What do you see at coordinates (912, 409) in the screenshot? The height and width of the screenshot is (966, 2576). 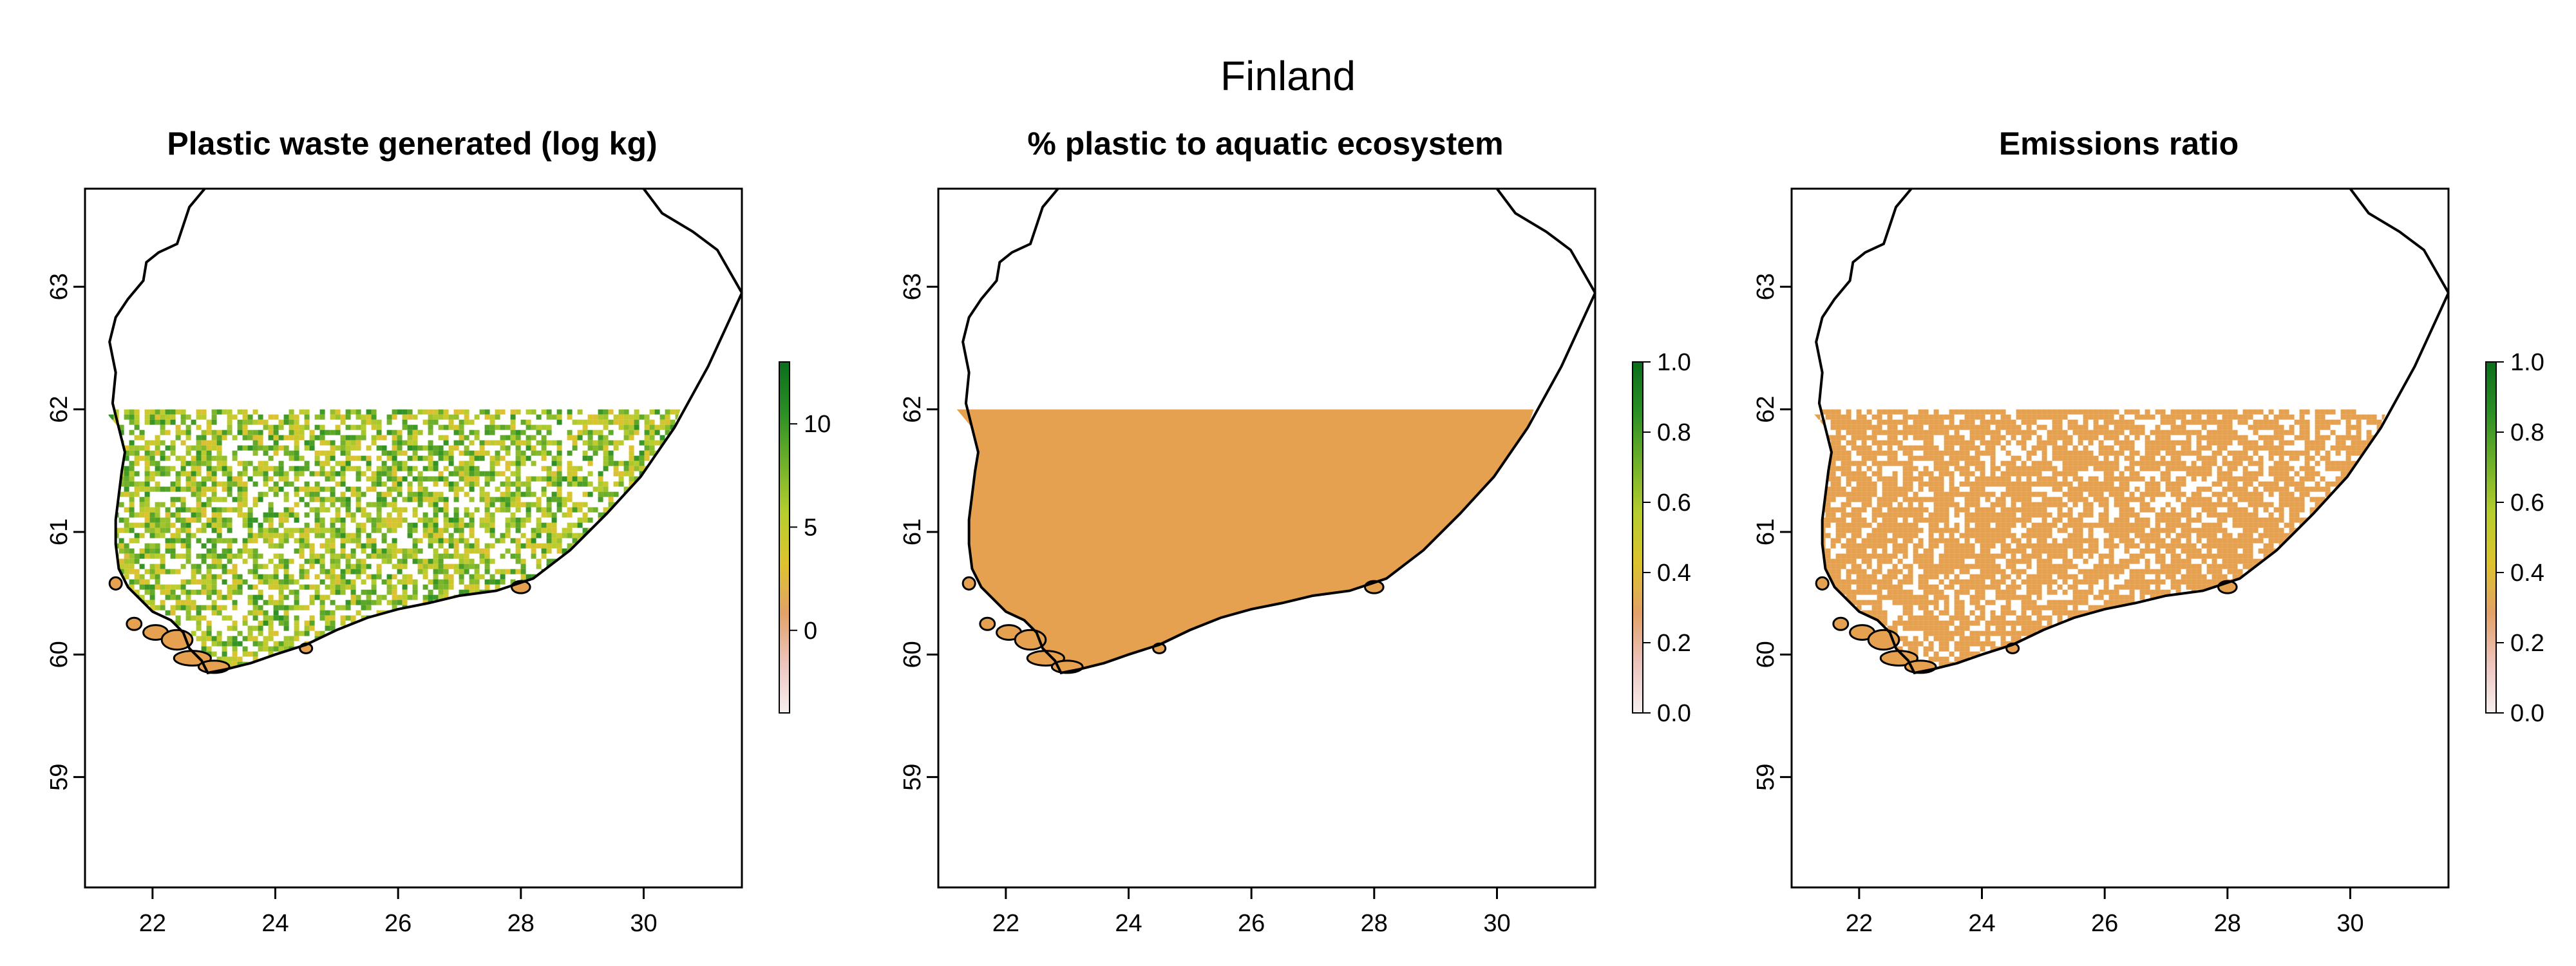 I see `y-tick-label: 62` at bounding box center [912, 409].